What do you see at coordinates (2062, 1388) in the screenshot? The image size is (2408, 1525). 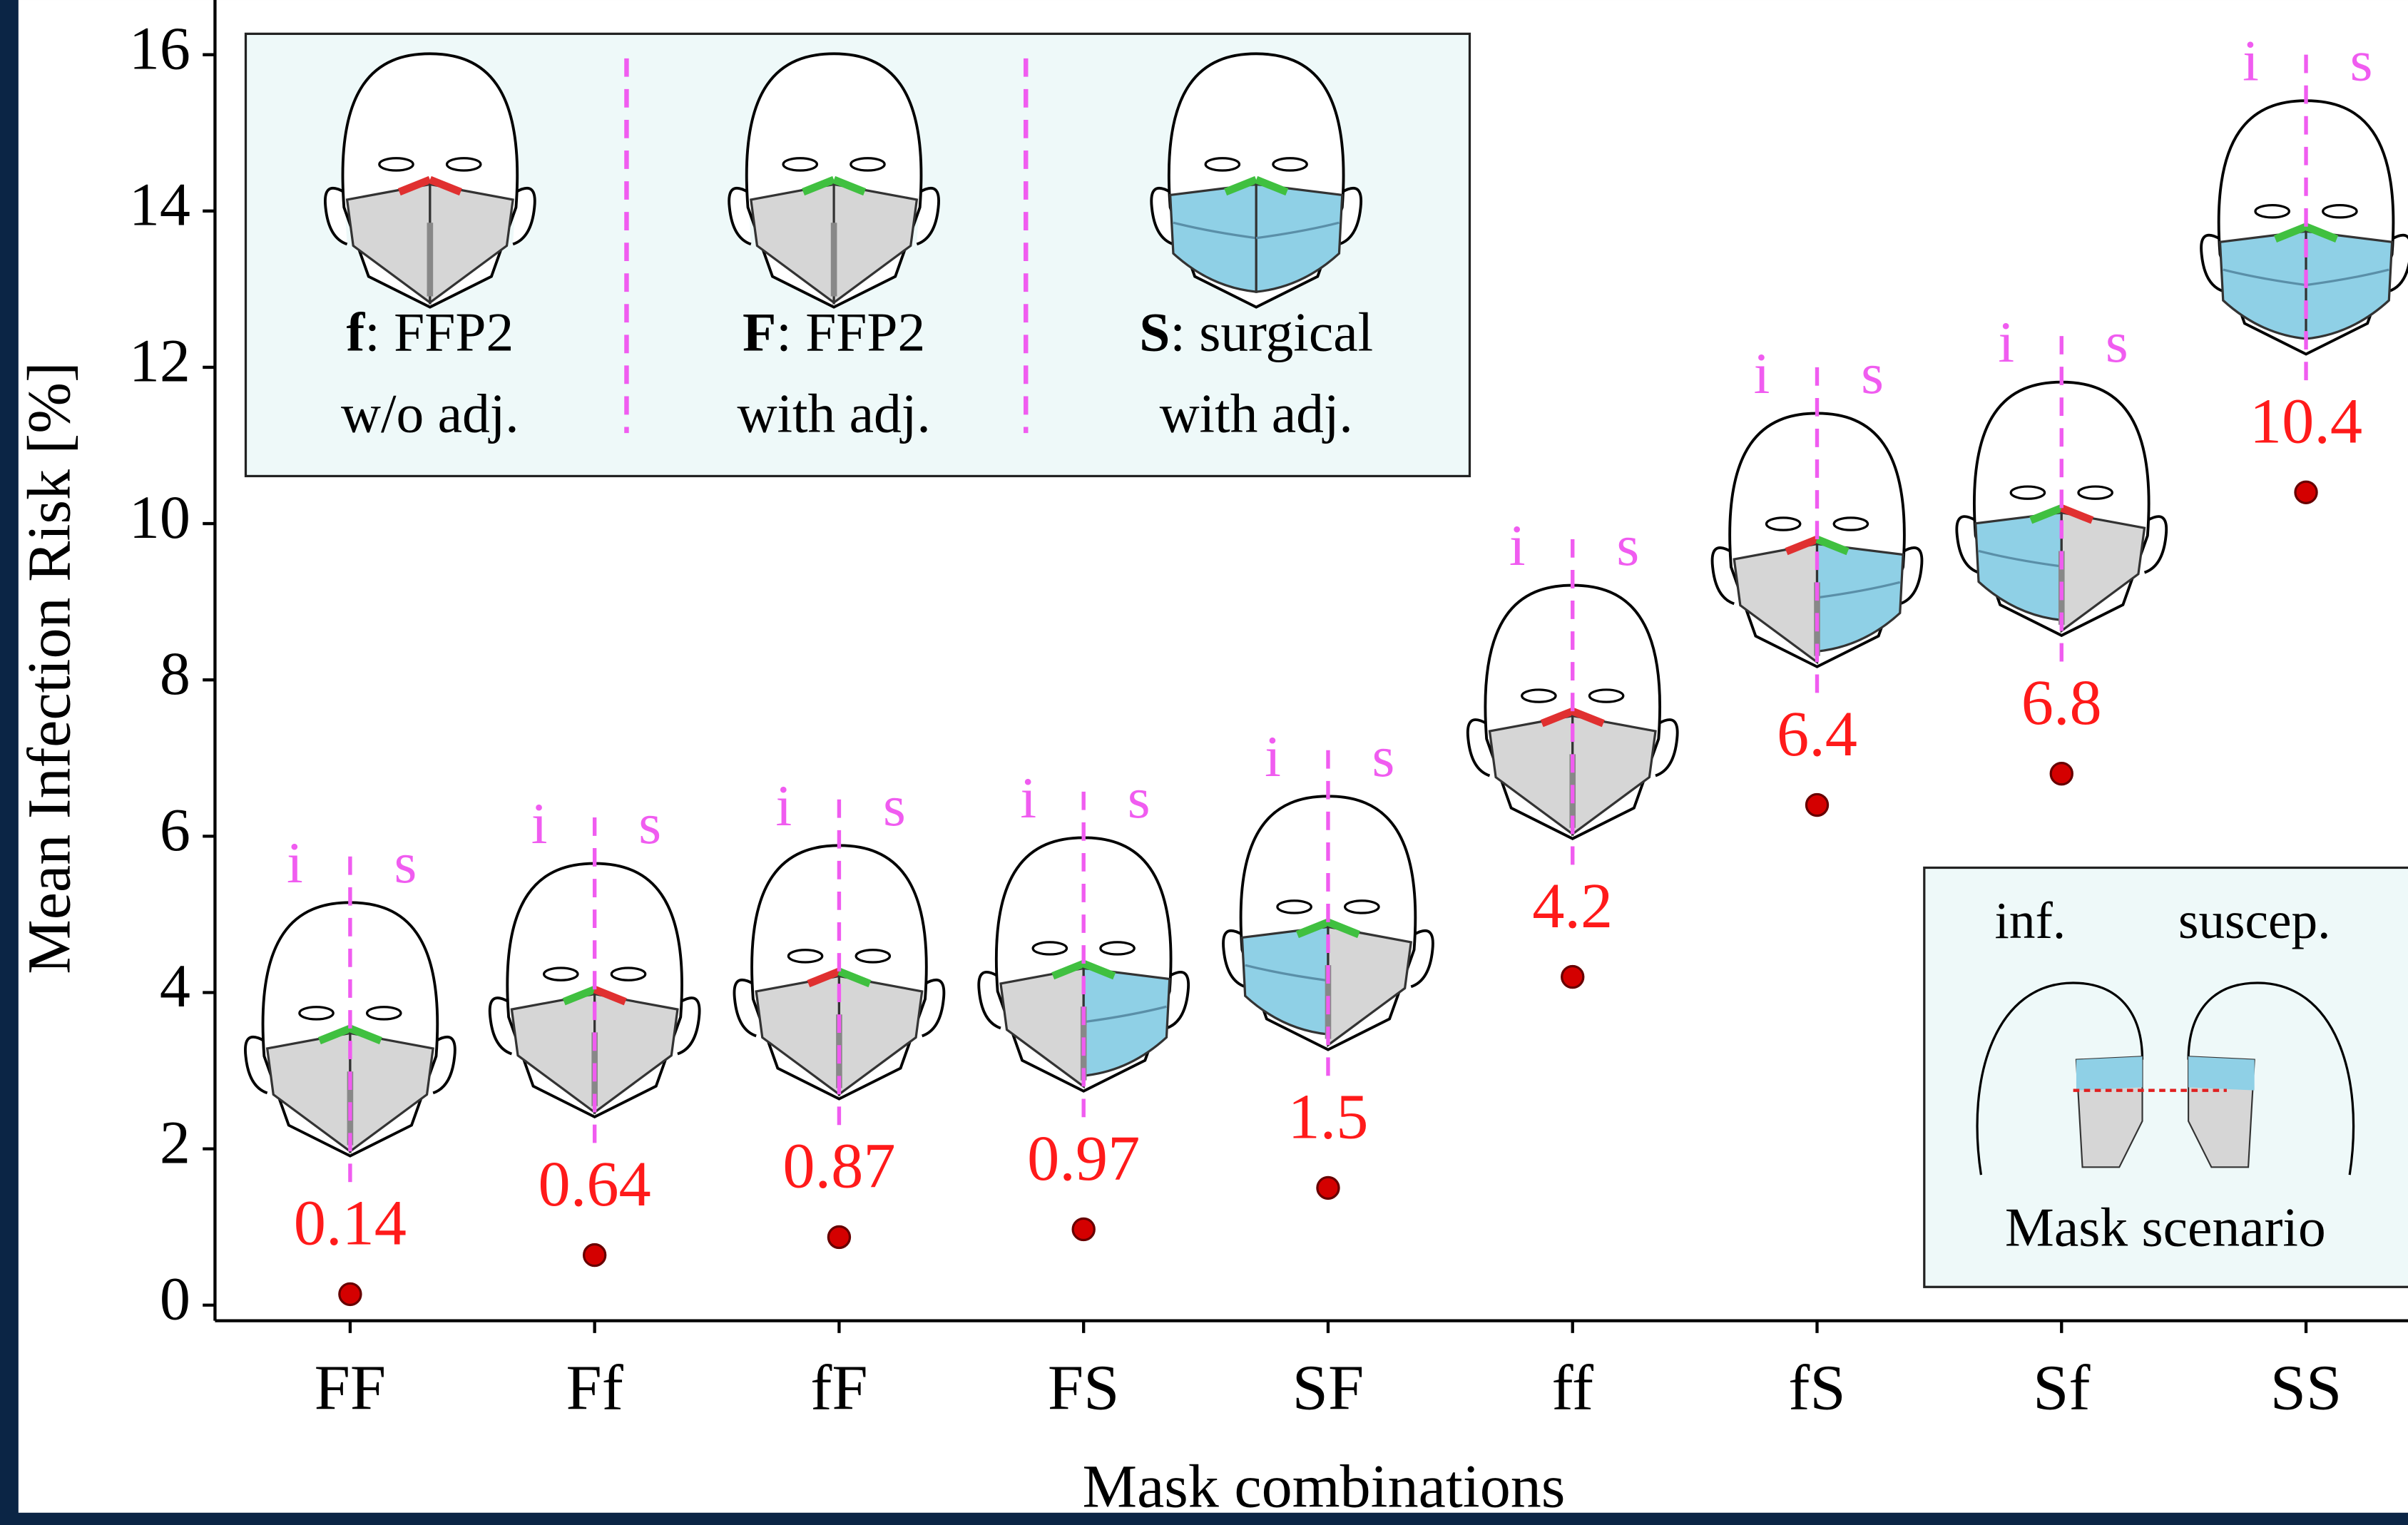 I see `x-tick-label: Sf` at bounding box center [2062, 1388].